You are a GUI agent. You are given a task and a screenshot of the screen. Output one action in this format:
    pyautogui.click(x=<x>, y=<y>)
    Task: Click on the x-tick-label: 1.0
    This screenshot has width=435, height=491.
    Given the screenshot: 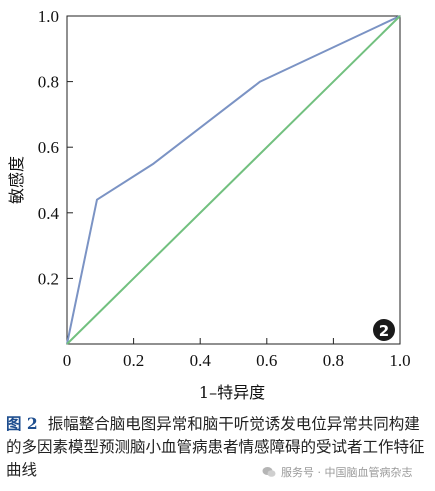 What is the action you would take?
    pyautogui.click(x=399, y=360)
    